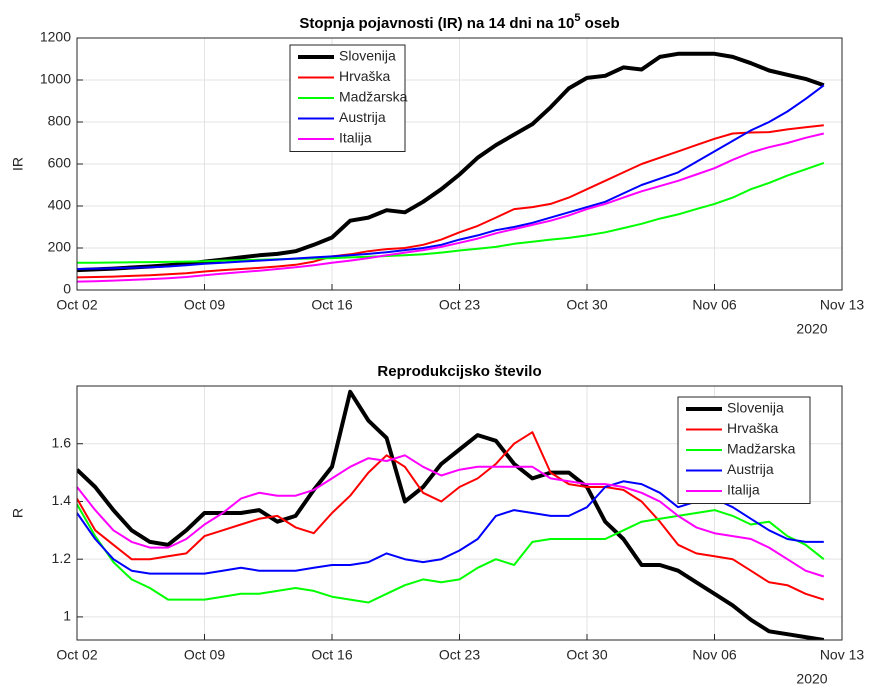  I want to click on y-tick-label: 1.6, so click(62, 442).